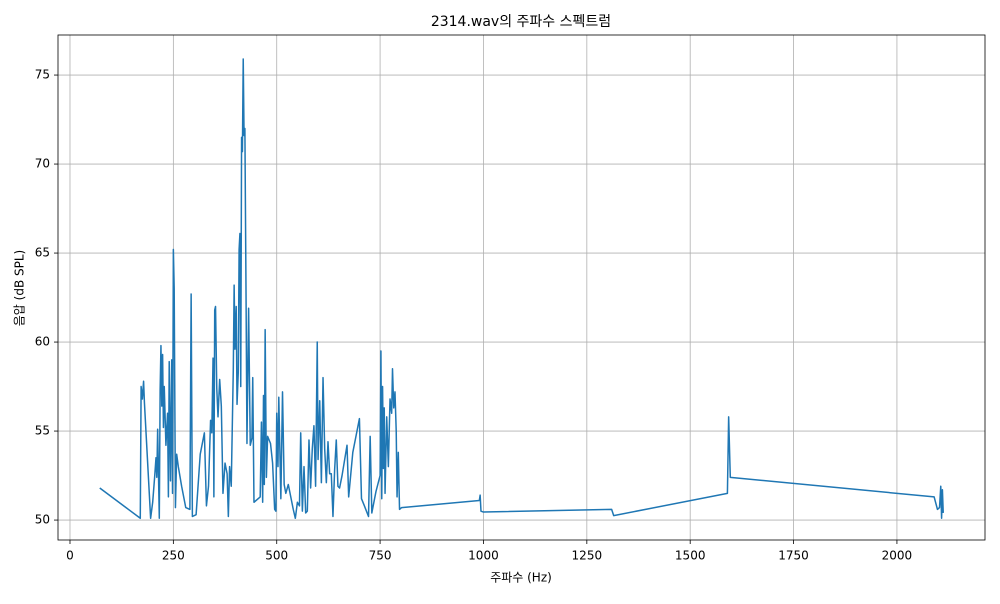 The height and width of the screenshot is (604, 1000). I want to click on y-axis-label: 음압 (dB SPL), so click(20, 288).